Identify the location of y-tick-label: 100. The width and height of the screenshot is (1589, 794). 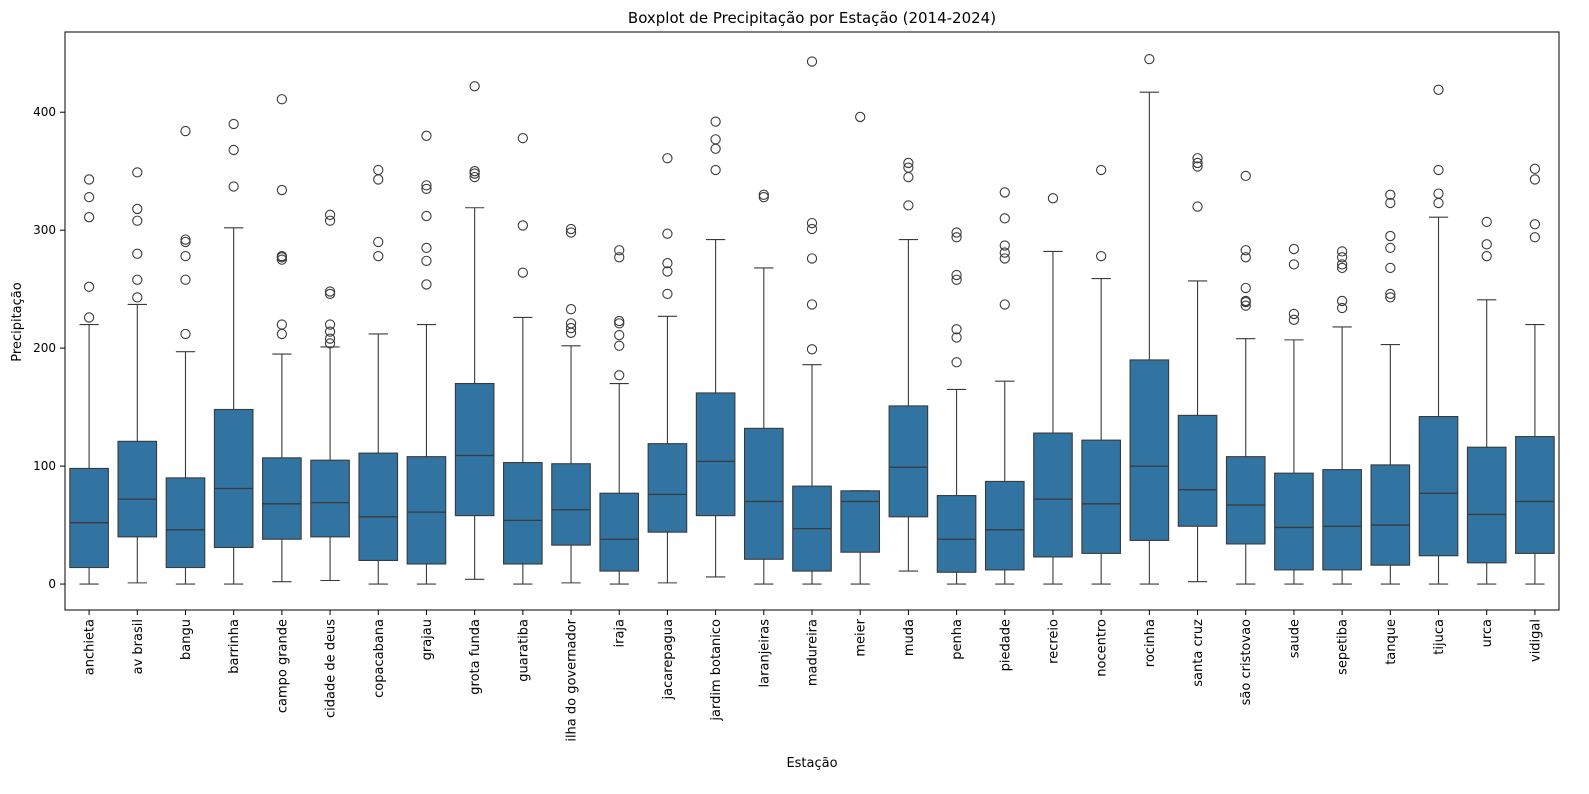
(44, 466).